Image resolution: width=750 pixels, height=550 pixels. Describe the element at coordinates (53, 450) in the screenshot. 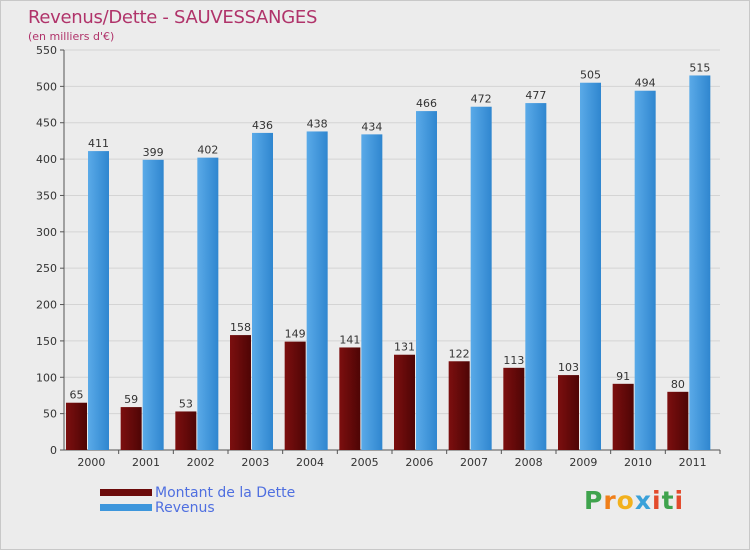

I see `y-tick-label: 0` at that location.